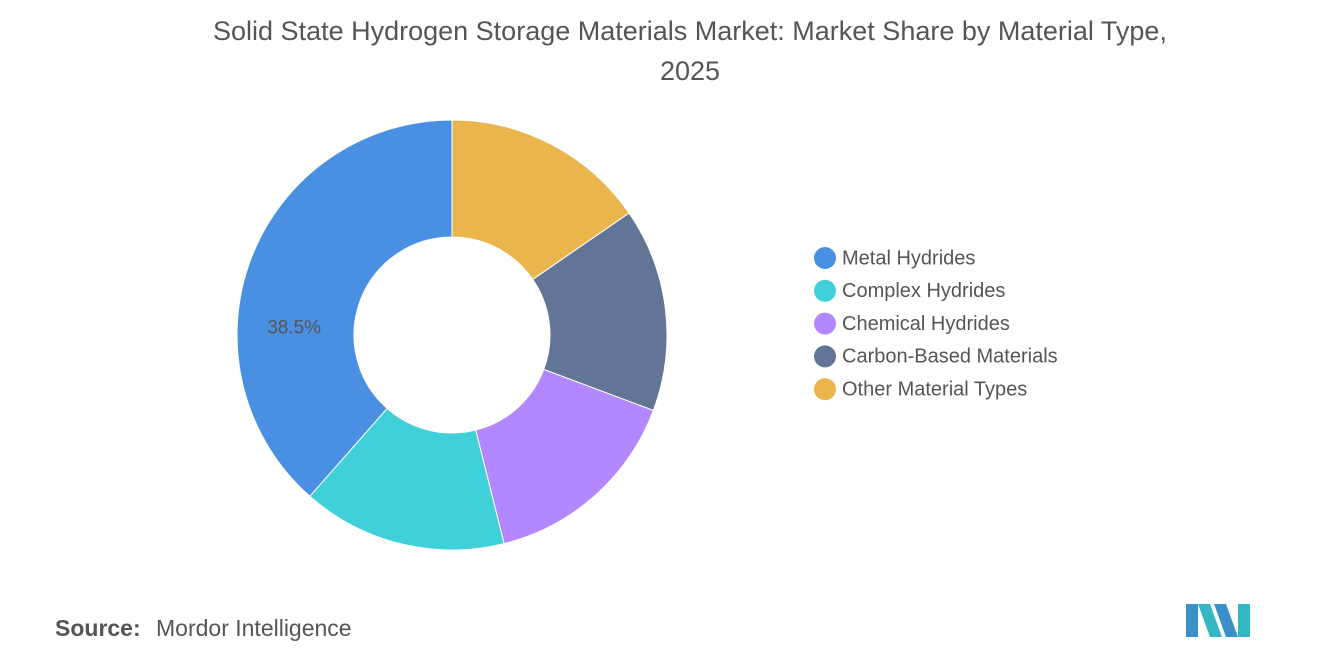  Describe the element at coordinates (254, 628) in the screenshot. I see `source-text: Mordor Intelligence` at that location.